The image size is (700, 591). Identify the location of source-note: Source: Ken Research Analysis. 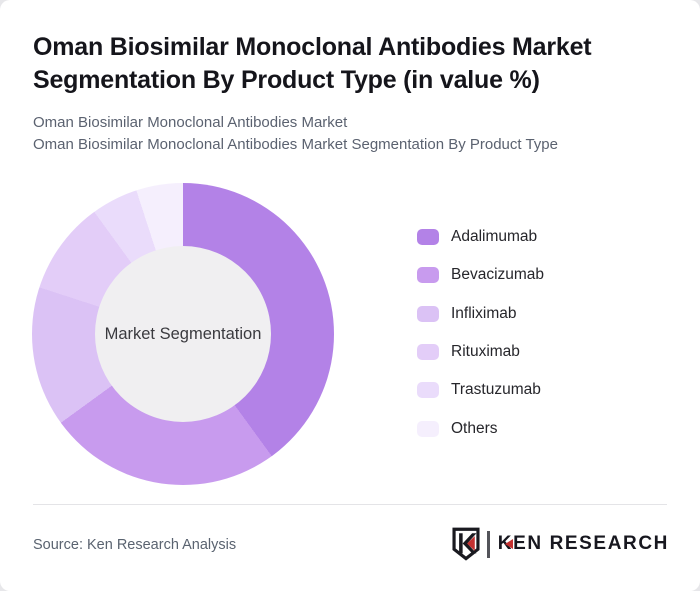
(135, 545).